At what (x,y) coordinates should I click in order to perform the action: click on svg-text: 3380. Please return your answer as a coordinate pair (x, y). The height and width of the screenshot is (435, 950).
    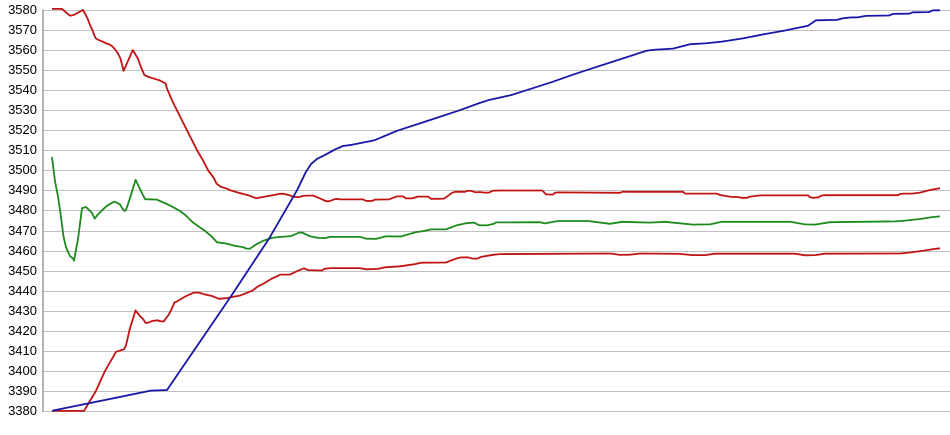
    Looking at the image, I should click on (22, 410).